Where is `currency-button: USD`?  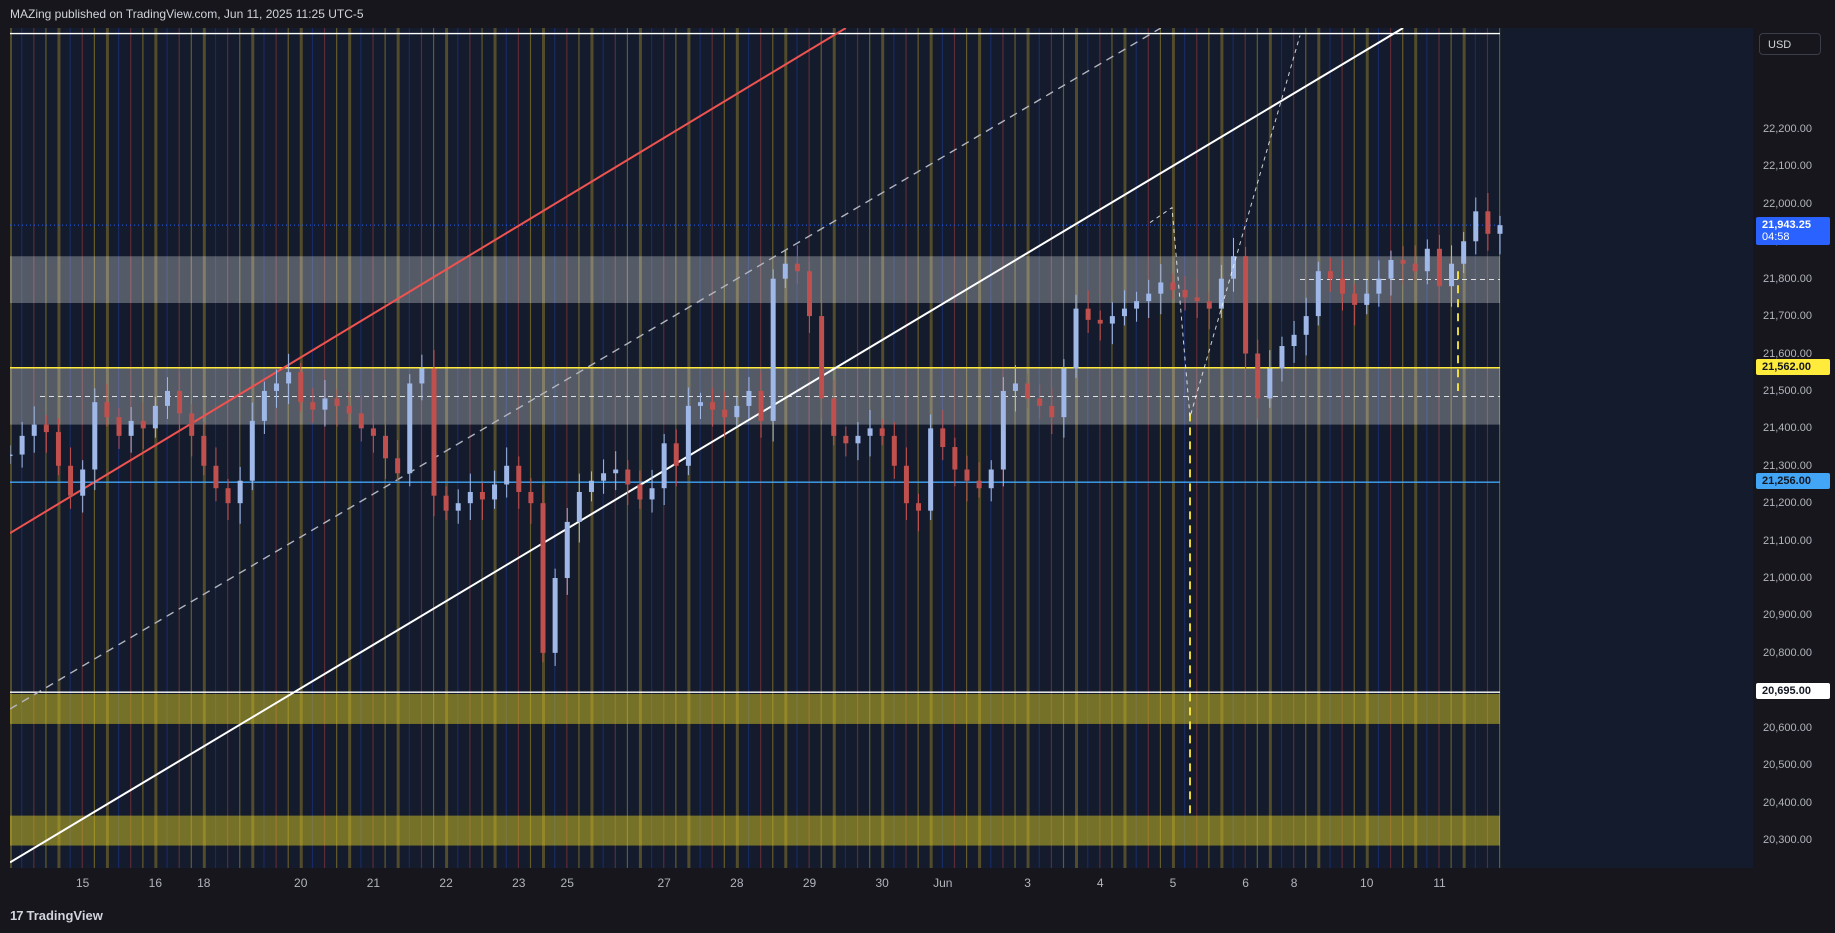
currency-button: USD is located at coordinates (1790, 44).